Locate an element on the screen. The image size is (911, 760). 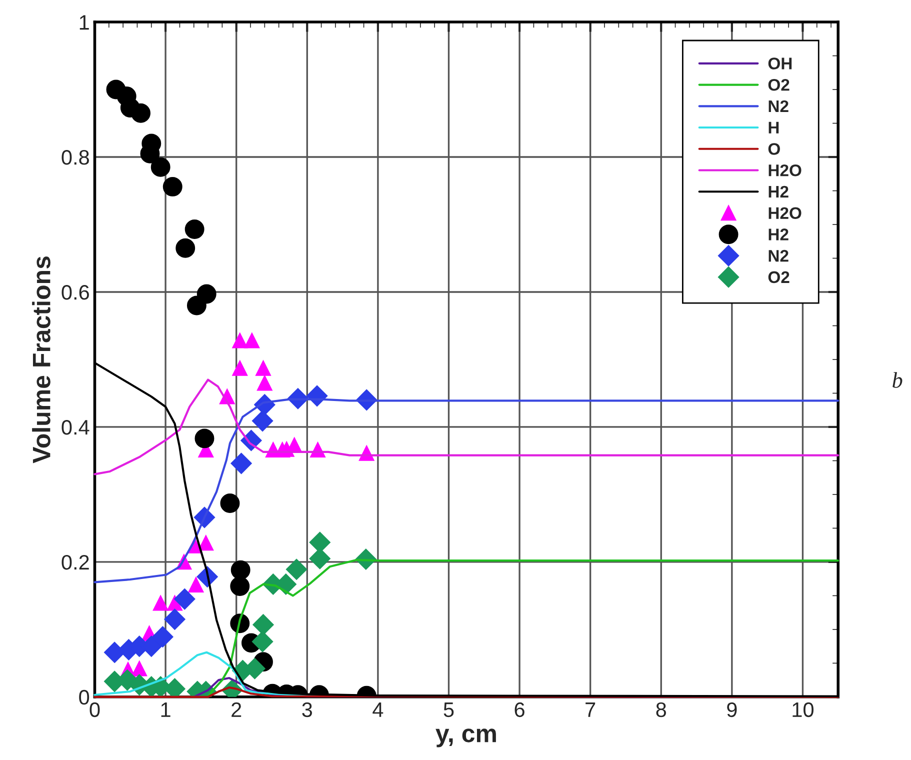
legend-label: OH is located at coordinates (780, 64).